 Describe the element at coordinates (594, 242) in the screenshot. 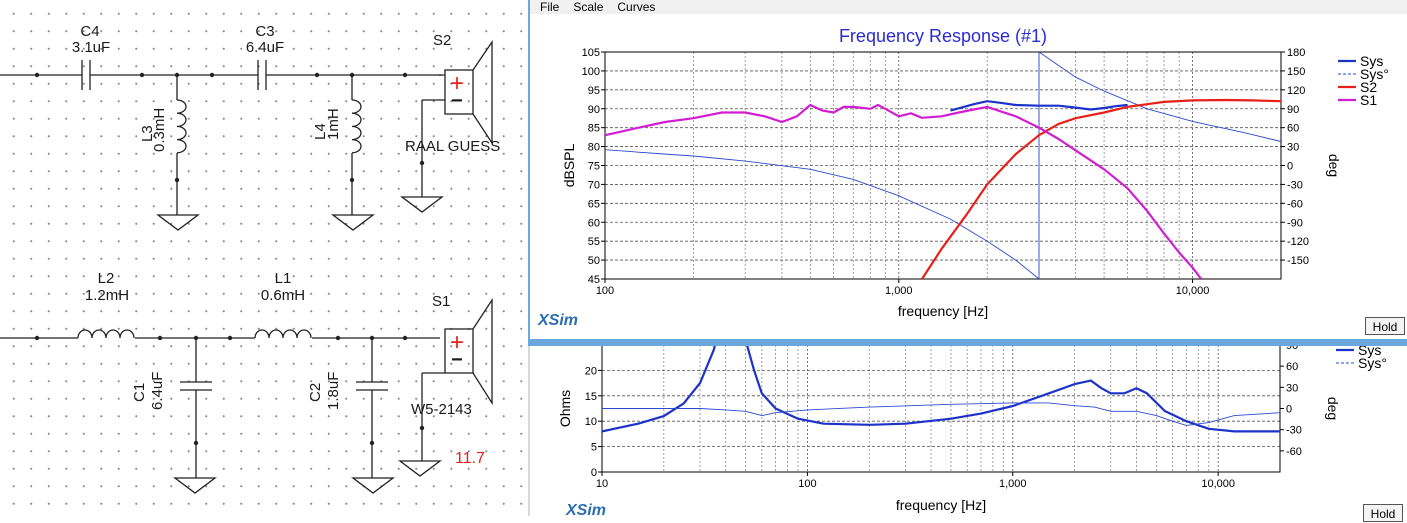

I see `y-tick-label: 55` at that location.